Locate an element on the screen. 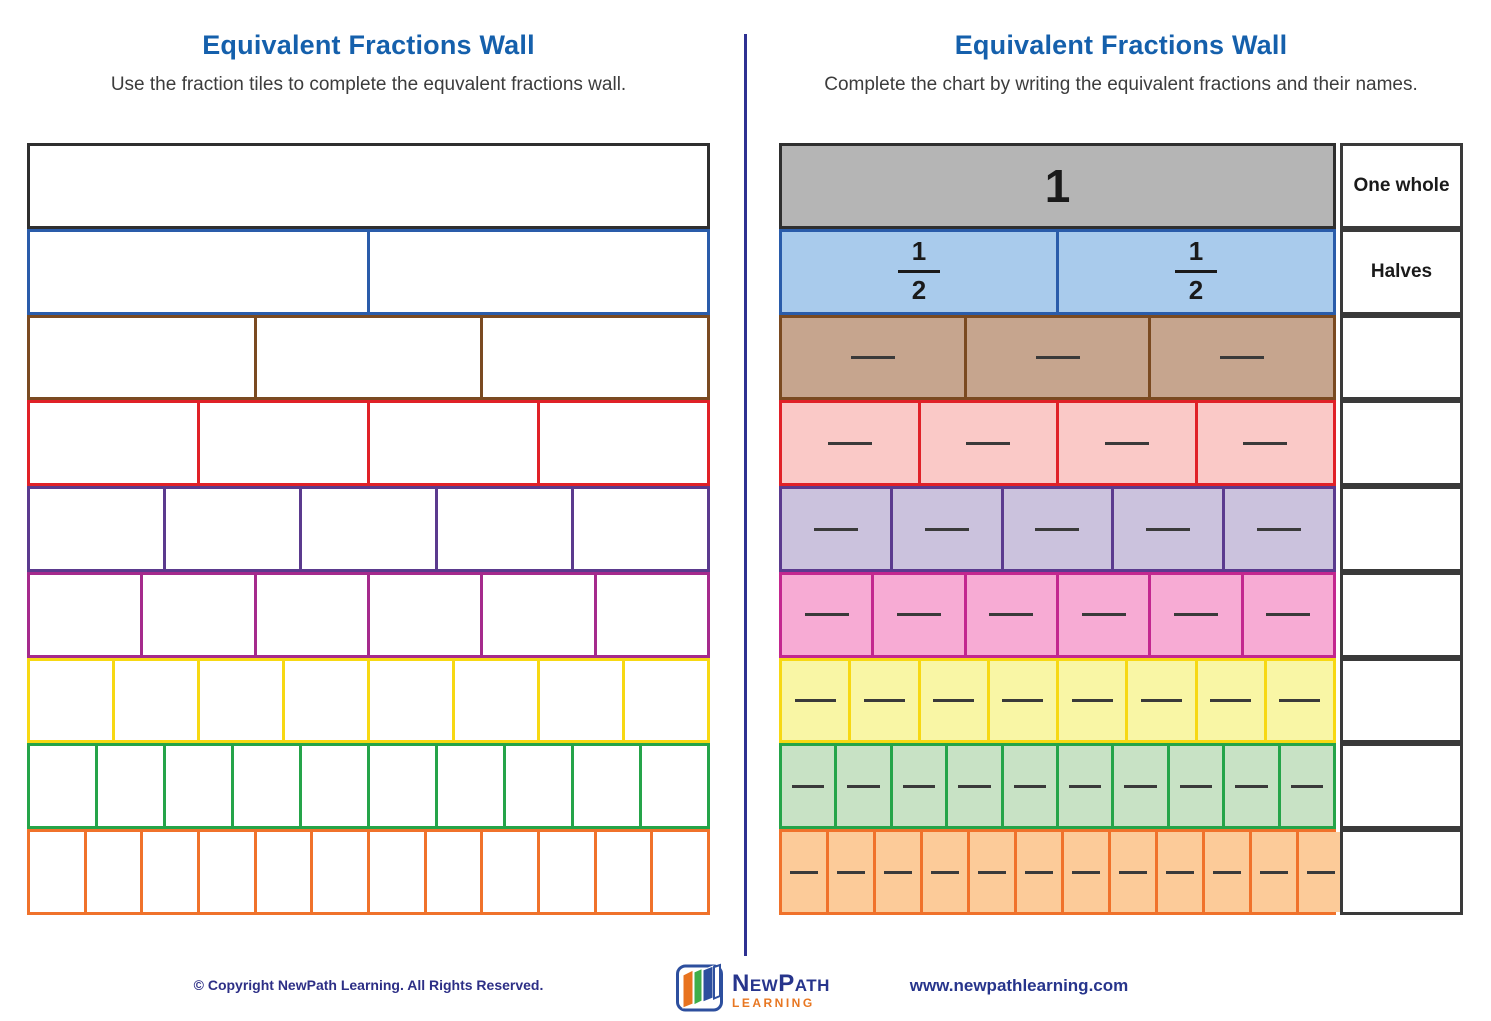  fraction-name-box-thirds is located at coordinates (1401, 357).